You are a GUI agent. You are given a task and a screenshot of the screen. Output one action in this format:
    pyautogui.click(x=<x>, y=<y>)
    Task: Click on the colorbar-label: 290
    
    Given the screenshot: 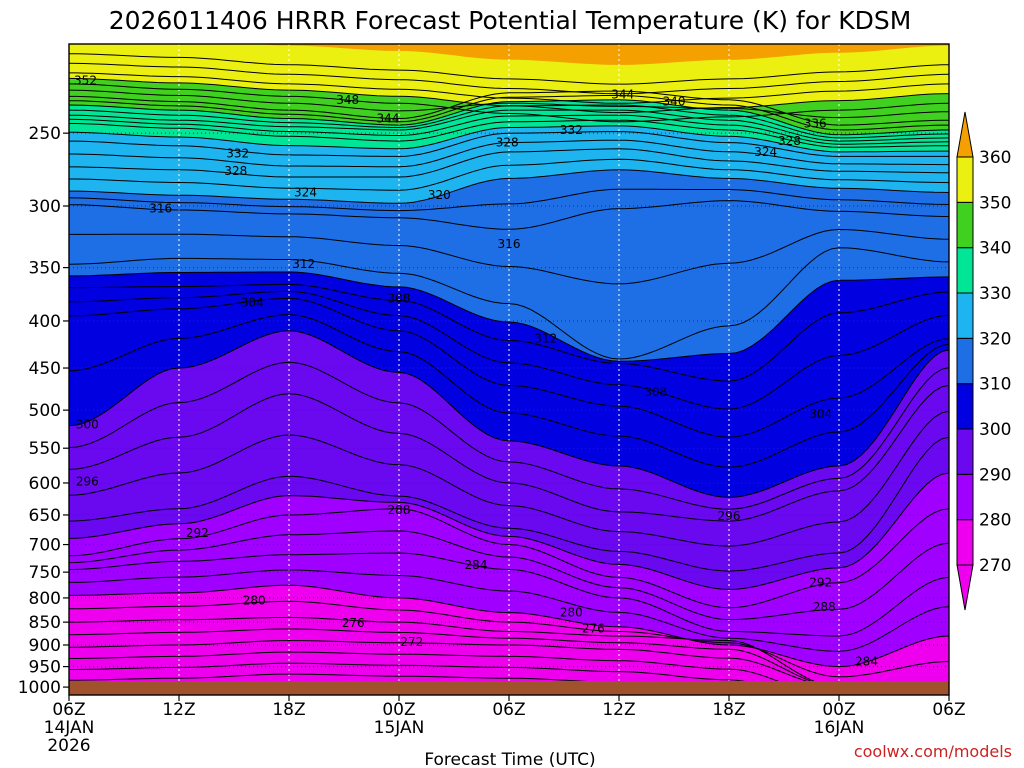 What is the action you would take?
    pyautogui.click(x=995, y=475)
    